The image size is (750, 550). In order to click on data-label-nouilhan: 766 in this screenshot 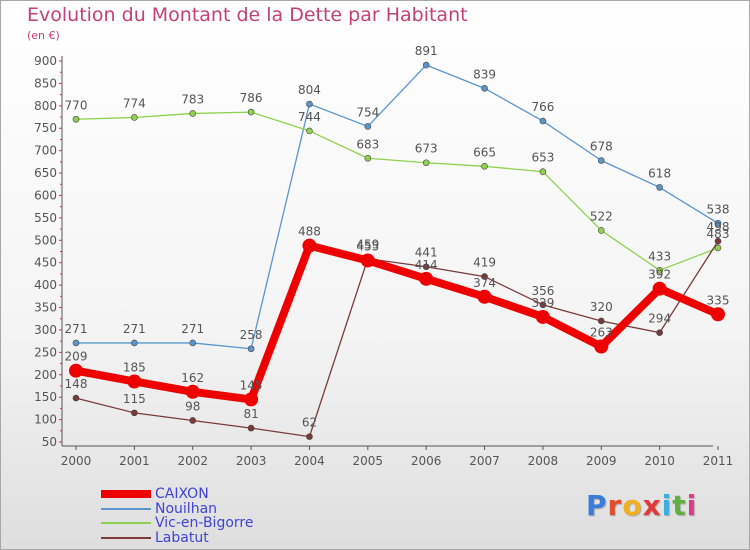, I will do `click(542, 107)`.